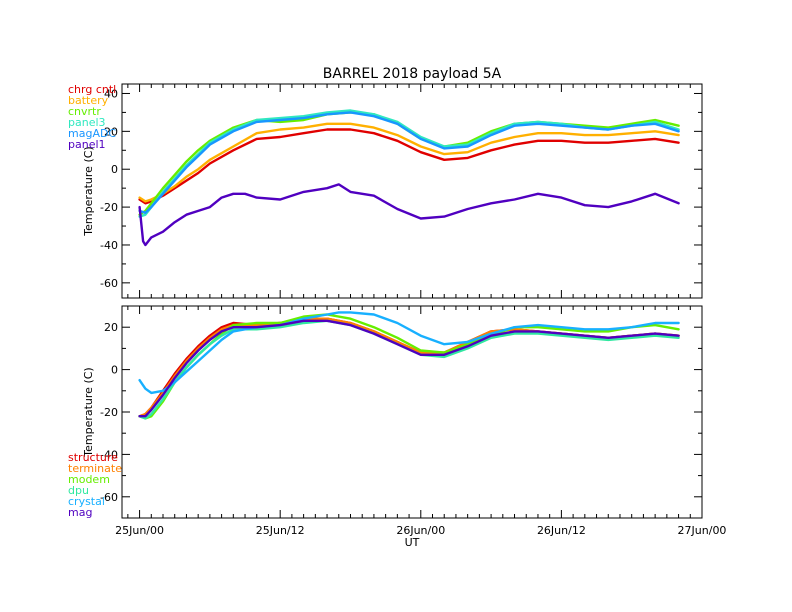  What do you see at coordinates (139, 530) in the screenshot?
I see `x-tick-label: 25Jun/00` at bounding box center [139, 530].